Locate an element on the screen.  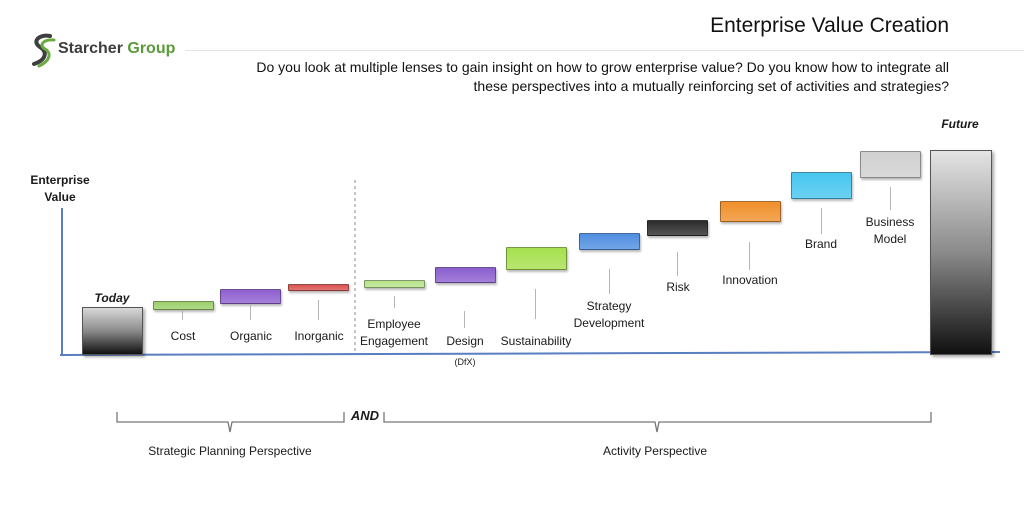
design-tick is located at coordinates (464, 319).